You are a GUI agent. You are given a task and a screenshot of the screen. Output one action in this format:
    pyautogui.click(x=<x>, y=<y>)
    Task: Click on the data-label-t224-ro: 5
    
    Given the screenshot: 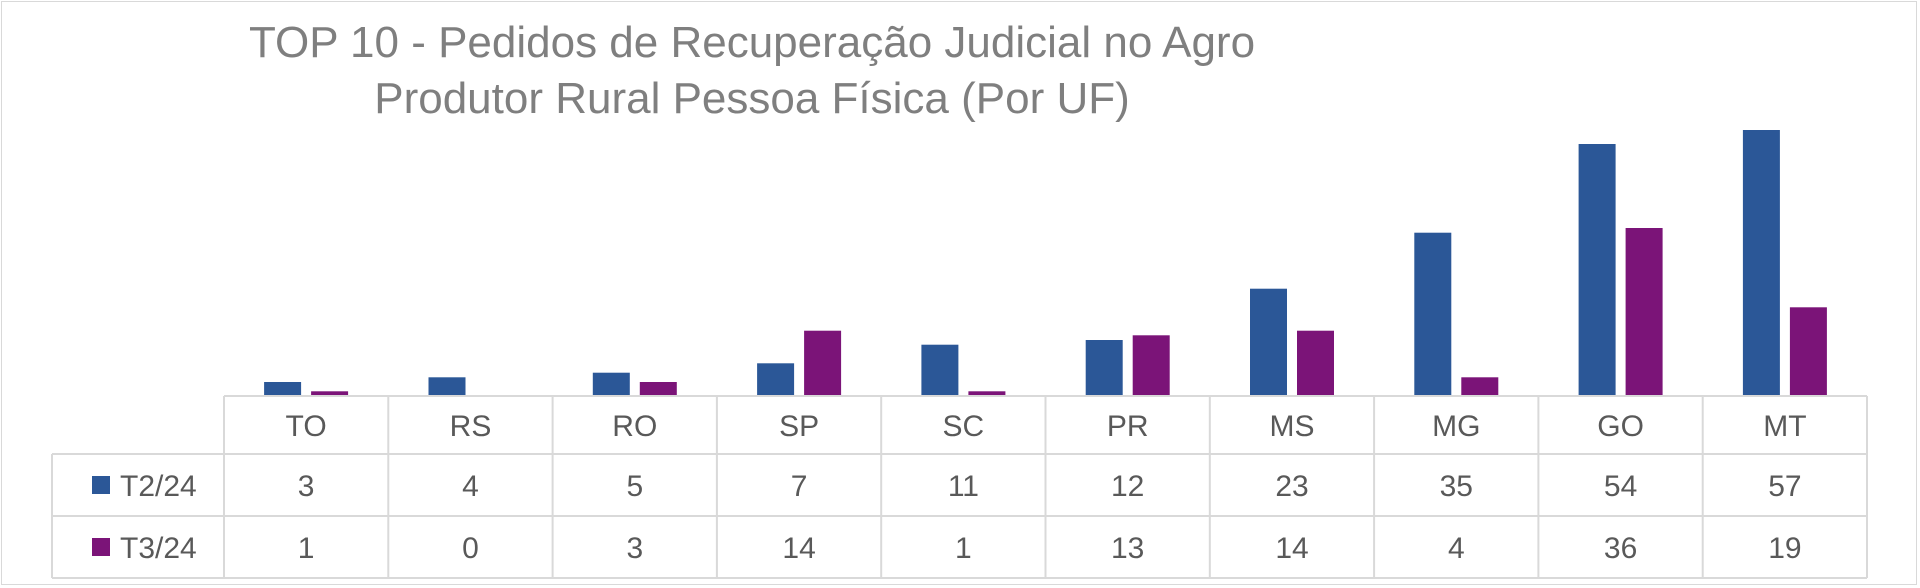 What is the action you would take?
    pyautogui.click(x=634, y=486)
    